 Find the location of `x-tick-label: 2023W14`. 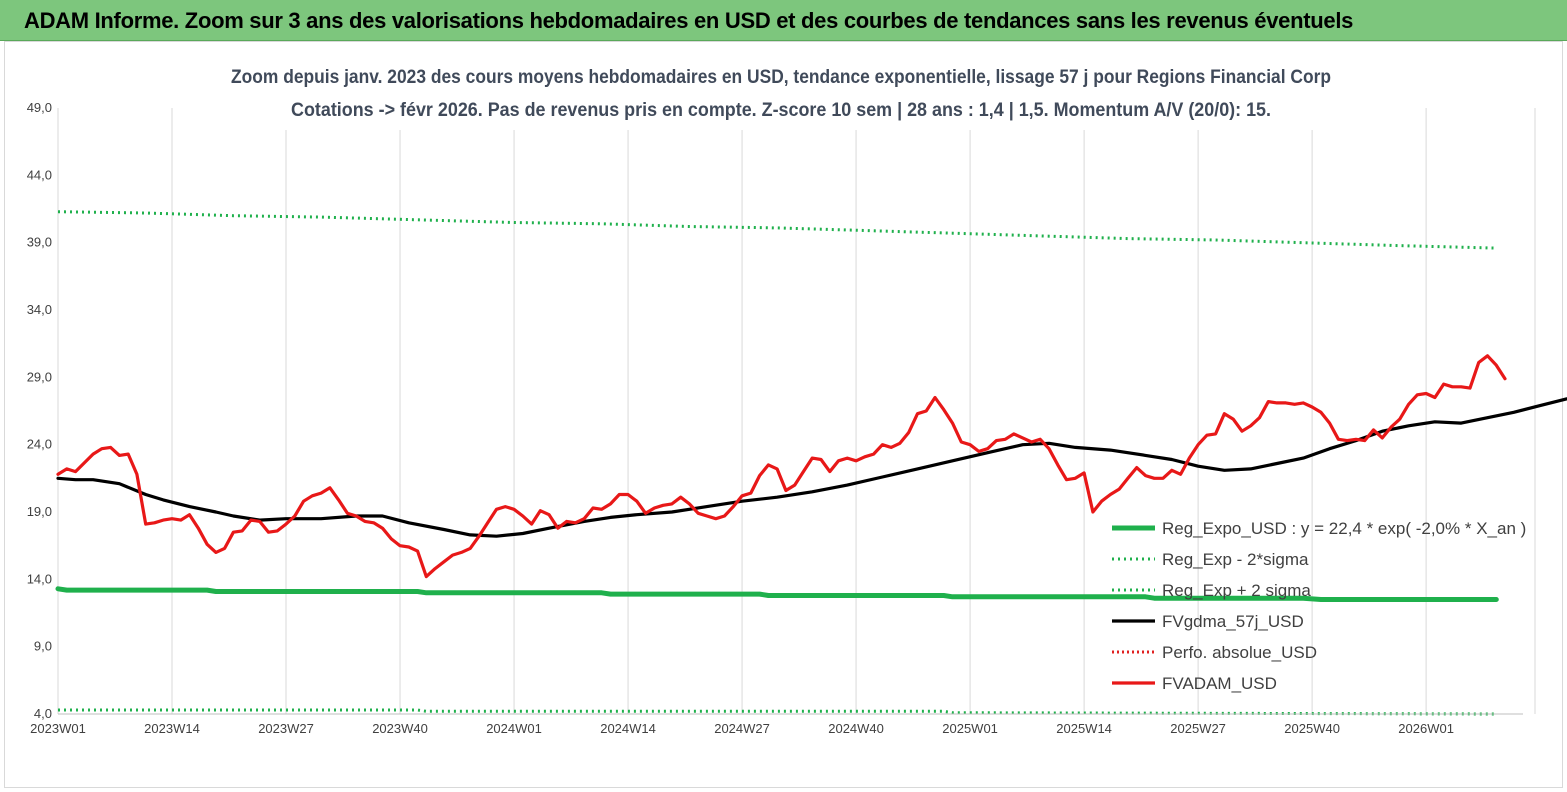

x-tick-label: 2023W14 is located at coordinates (172, 728).